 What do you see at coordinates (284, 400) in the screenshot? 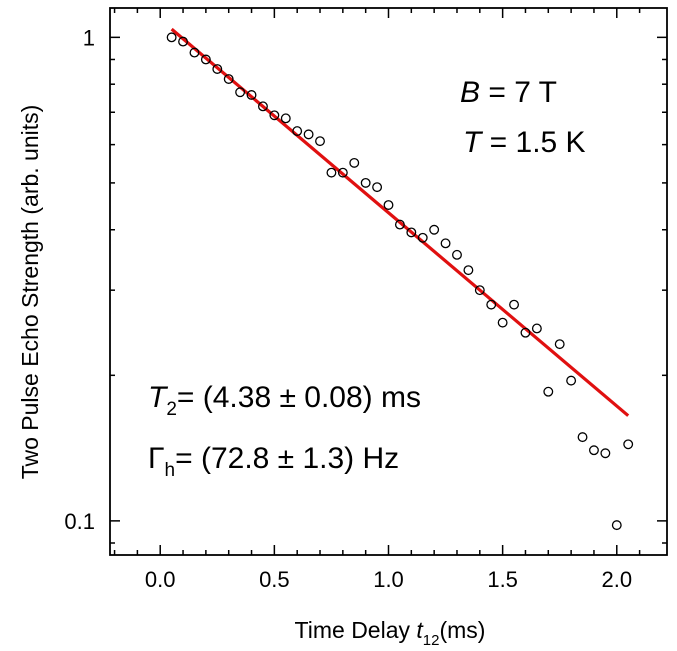
I see `annotation-t2: T2= (4.38 ± 0.08) ms` at bounding box center [284, 400].